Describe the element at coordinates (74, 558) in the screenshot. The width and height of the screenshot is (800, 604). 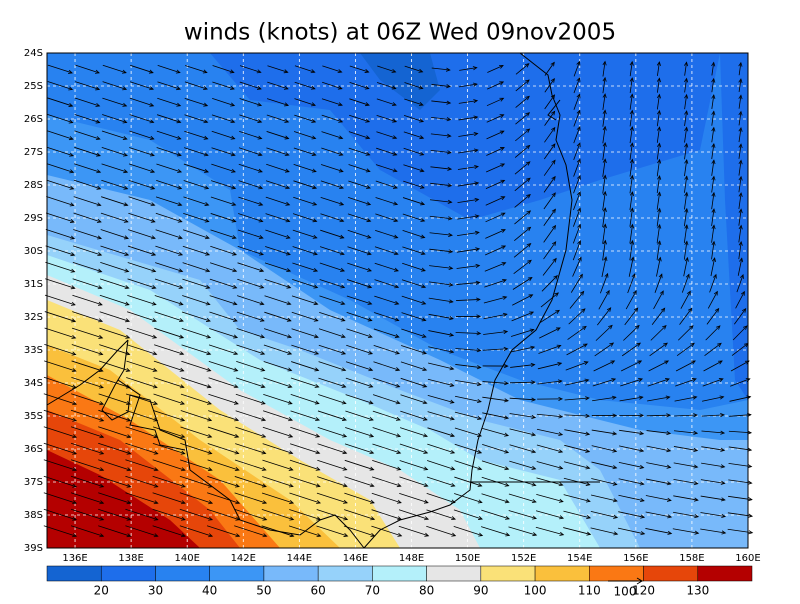
I see `x-tick-label: 136E` at that location.